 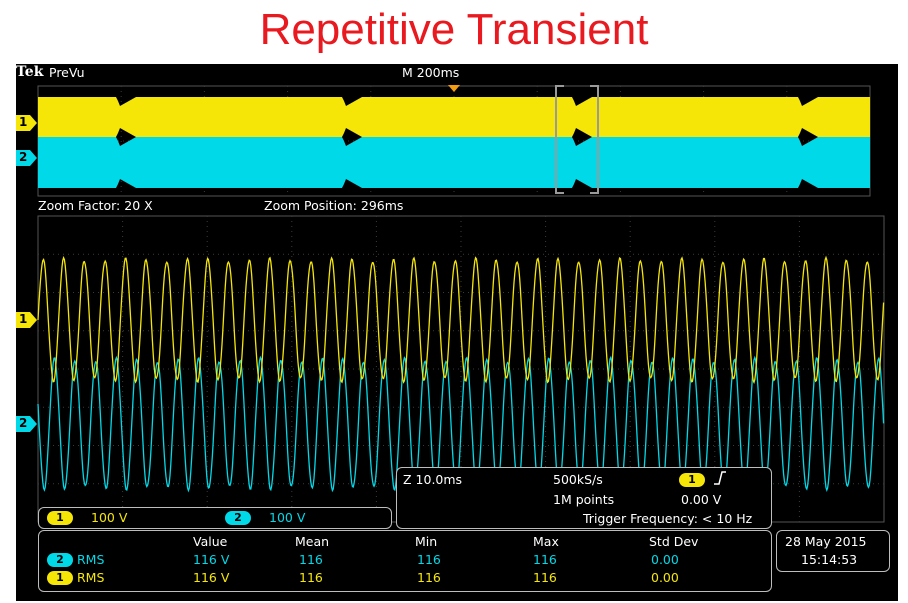 What do you see at coordinates (433, 479) in the screenshot?
I see `zoom-scale: Z 10.0ms` at bounding box center [433, 479].